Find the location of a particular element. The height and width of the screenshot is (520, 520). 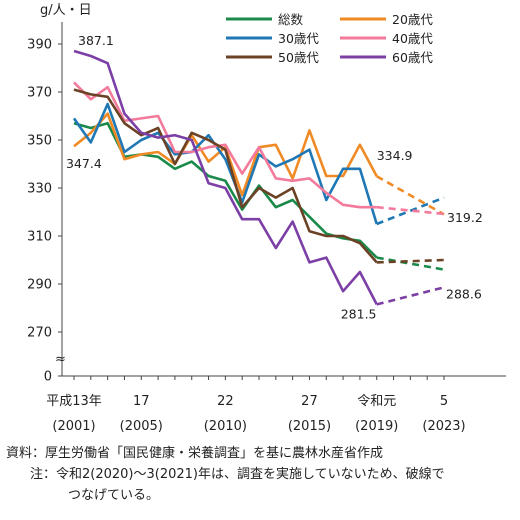

y-ticks: 270 290 310 330 350 370 390 0 is located at coordinates (44, 211).